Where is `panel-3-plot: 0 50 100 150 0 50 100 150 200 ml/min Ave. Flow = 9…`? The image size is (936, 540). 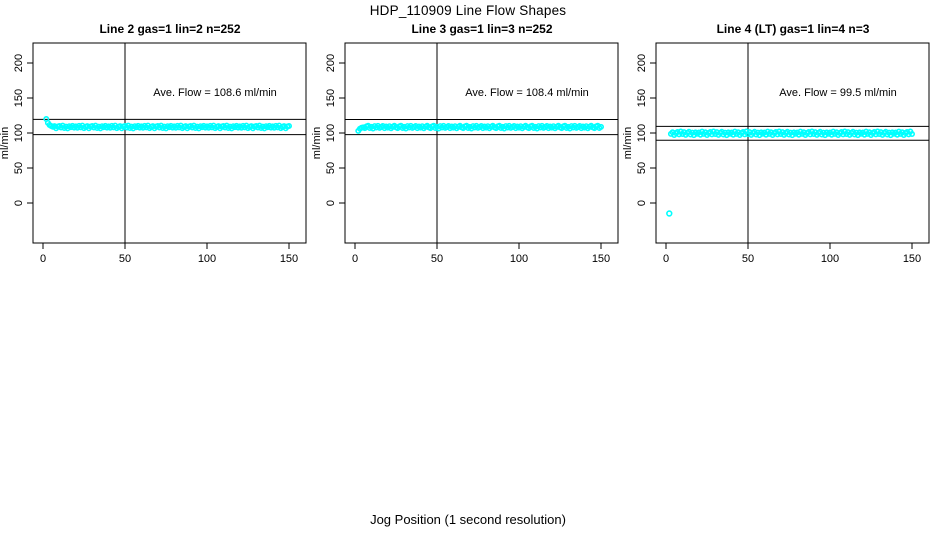
panel-3-plot: 0 50 100 150 0 50 100 150 200 ml/min Ave. Flow = 9… is located at coordinates (776, 153).